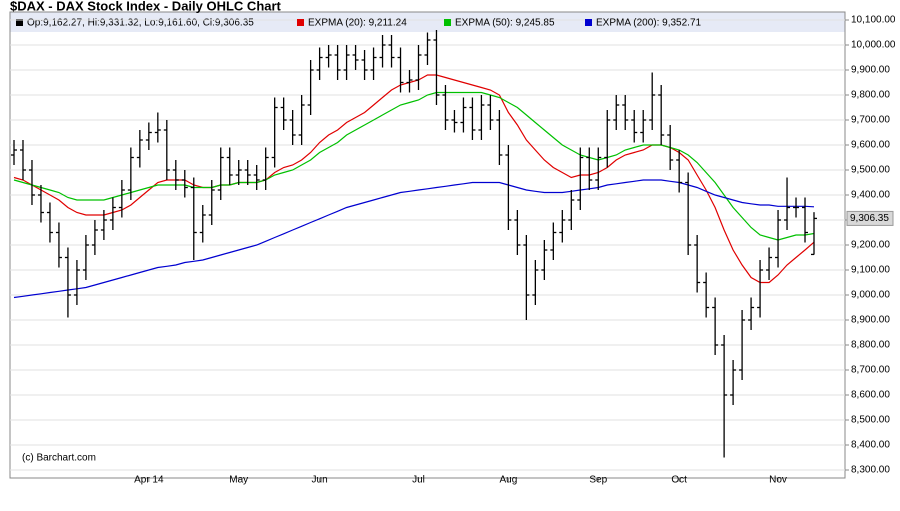  I want to click on annotation: (c) Barchart.com, so click(59, 458).